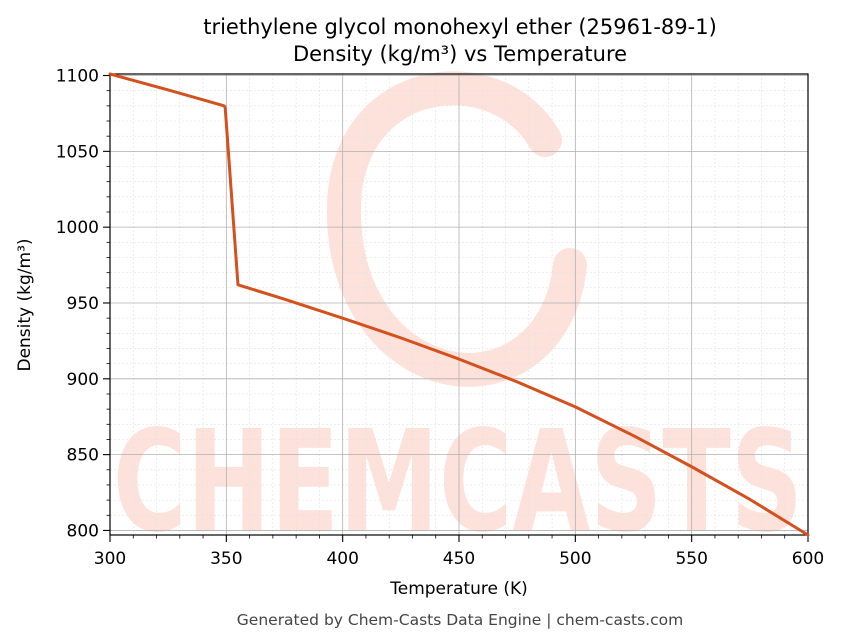 The width and height of the screenshot is (843, 644). I want to click on y-tick-label: 1100, so click(77, 77).